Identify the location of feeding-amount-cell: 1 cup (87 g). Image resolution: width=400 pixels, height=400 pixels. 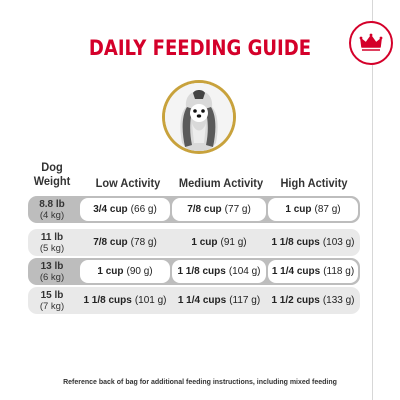
(313, 209).